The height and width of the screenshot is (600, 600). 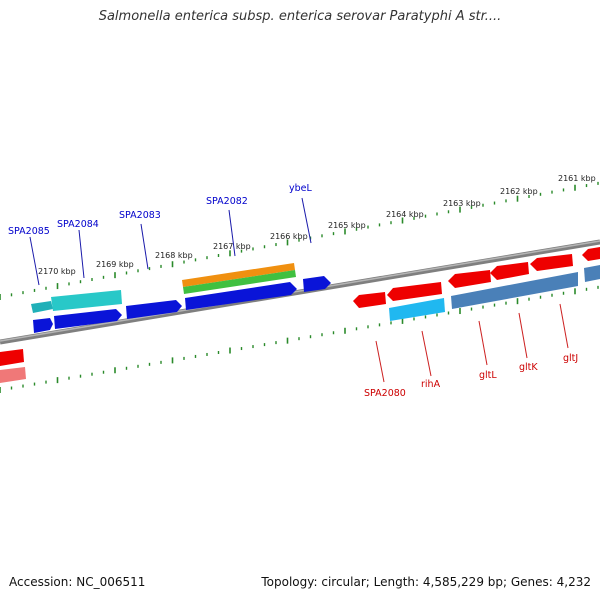 What do you see at coordinates (115, 264) in the screenshot?
I see `kbp-label: 2169 kbp` at bounding box center [115, 264].